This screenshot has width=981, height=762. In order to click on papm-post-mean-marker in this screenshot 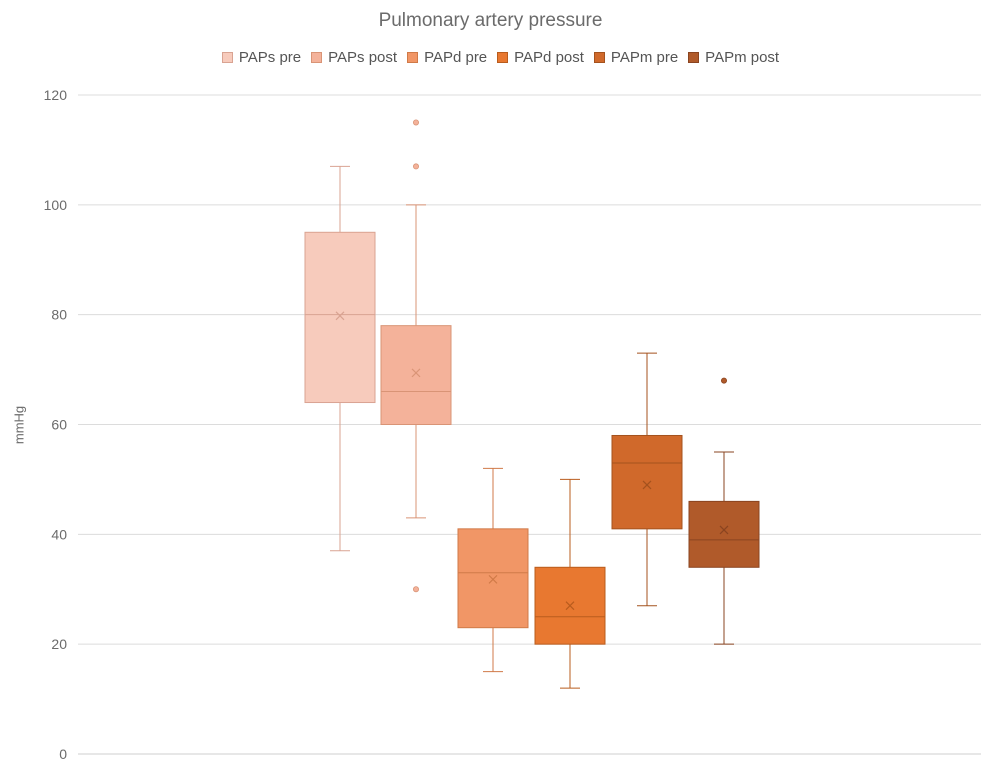, I will do `click(724, 530)`.